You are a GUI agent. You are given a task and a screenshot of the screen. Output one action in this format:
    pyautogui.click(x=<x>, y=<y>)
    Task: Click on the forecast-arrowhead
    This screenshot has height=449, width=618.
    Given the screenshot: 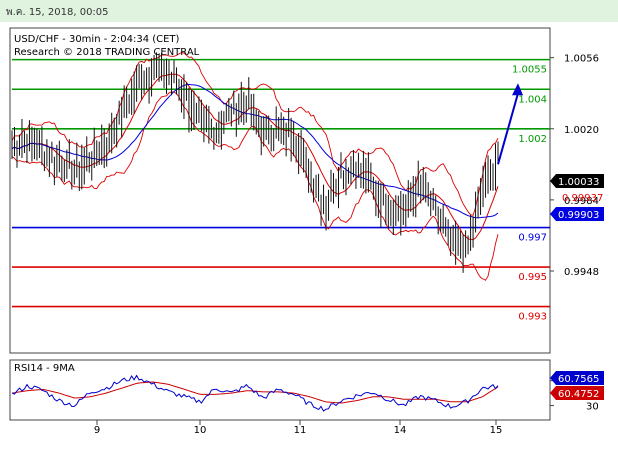 What is the action you would take?
    pyautogui.click(x=517, y=89)
    